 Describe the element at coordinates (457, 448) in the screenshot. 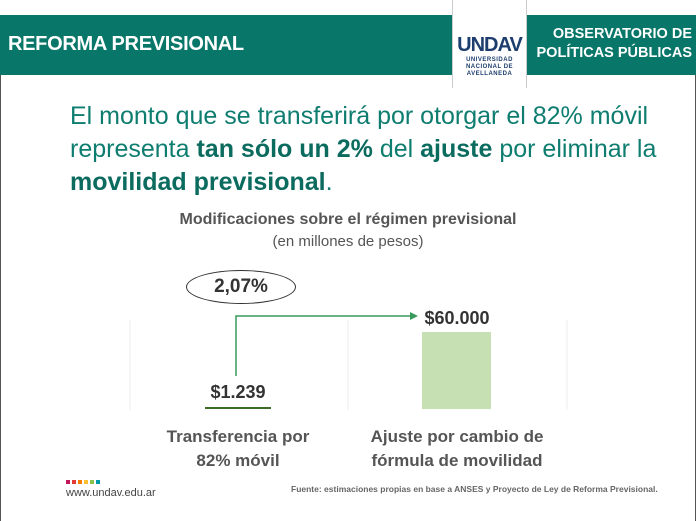

I see `category-label: Ajuste por cambio de fórmula de movilidad` at that location.